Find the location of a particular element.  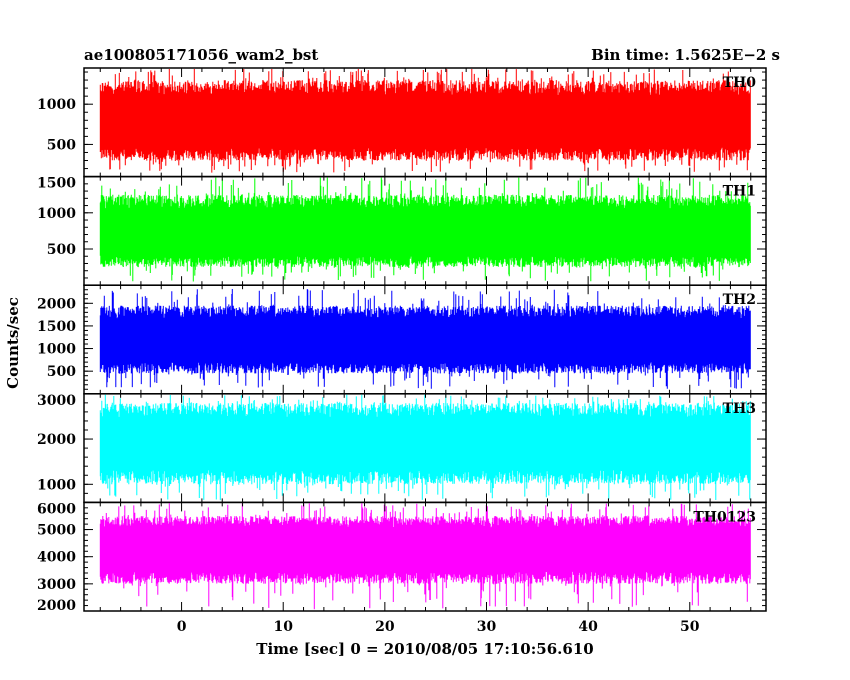

y-tick-label: 5000 is located at coordinates (56, 531).